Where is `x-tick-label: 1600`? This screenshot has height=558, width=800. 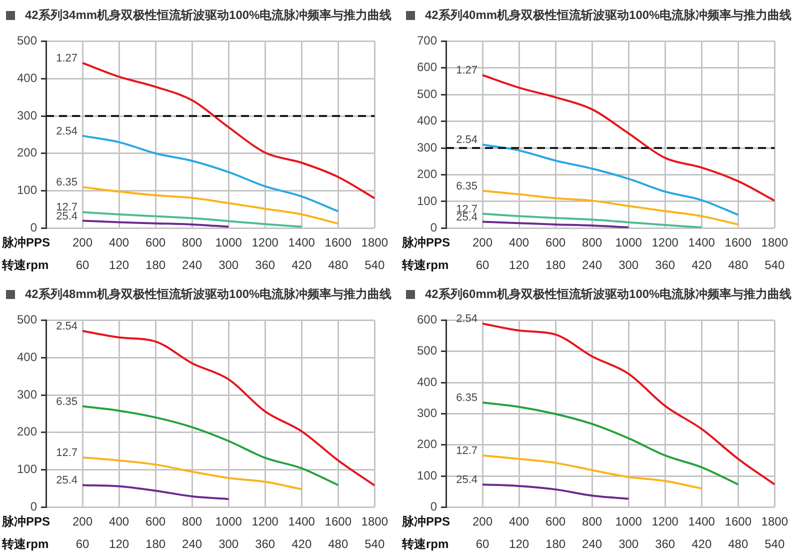 x-tick-label: 1600 is located at coordinates (738, 243).